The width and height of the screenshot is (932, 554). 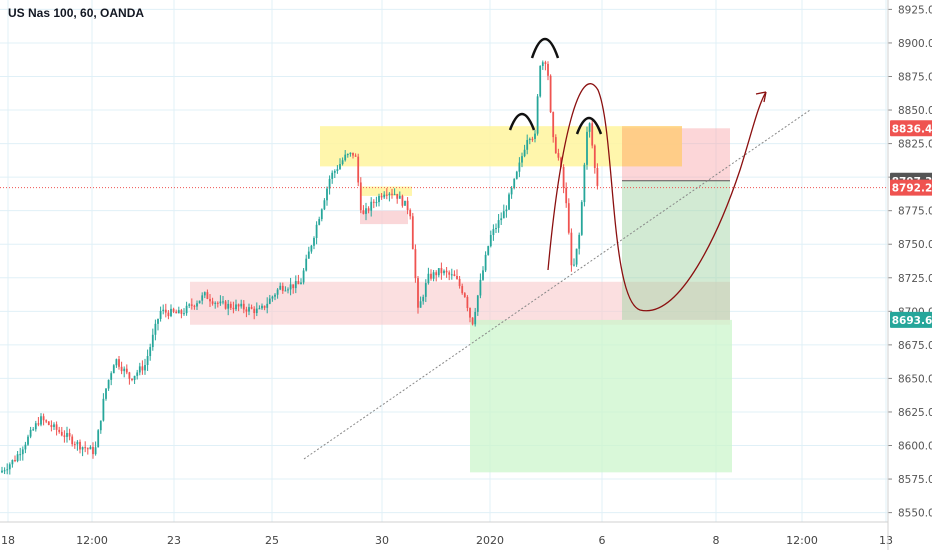 What do you see at coordinates (915, 145) in the screenshot?
I see `y-tick-label: 8825.0` at bounding box center [915, 145].